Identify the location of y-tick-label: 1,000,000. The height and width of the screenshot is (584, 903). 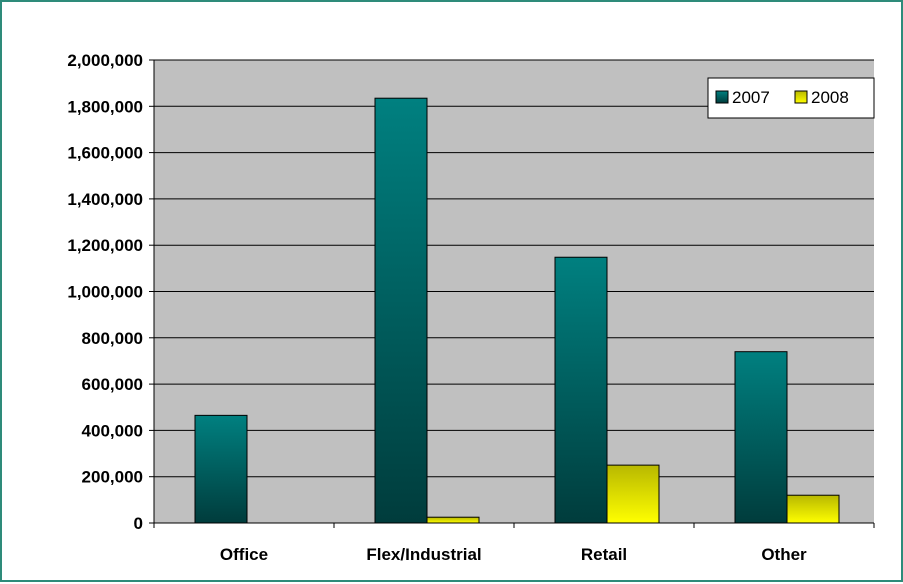
(105, 292).